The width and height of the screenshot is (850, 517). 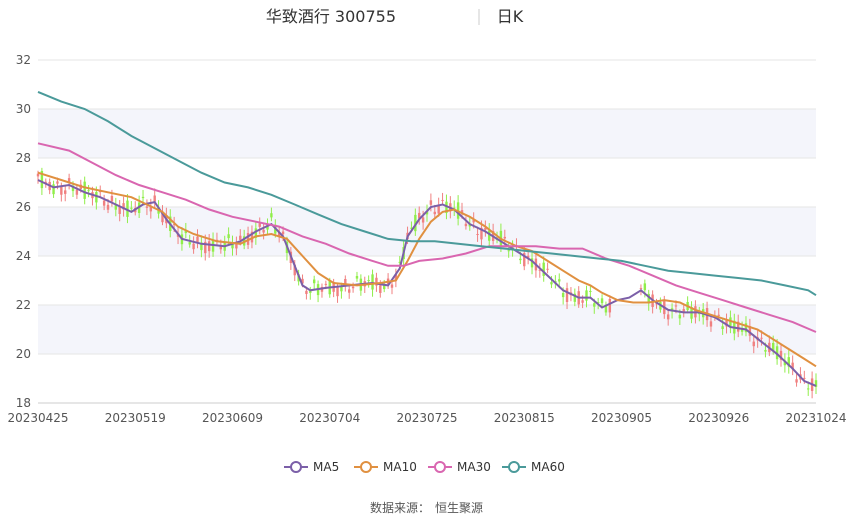 What do you see at coordinates (427, 133) in the screenshot?
I see `plot-band` at bounding box center [427, 133].